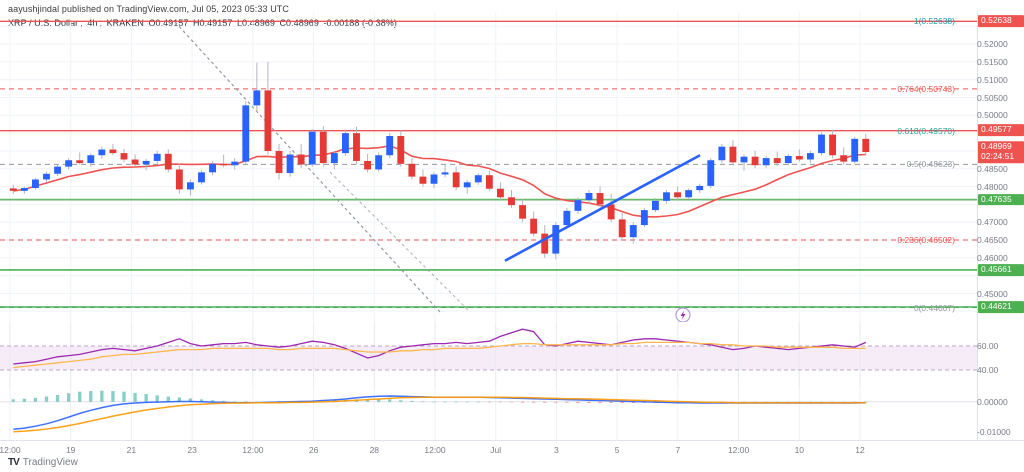 The width and height of the screenshot is (1024, 472). I want to click on rsi-pane, so click(489, 355).